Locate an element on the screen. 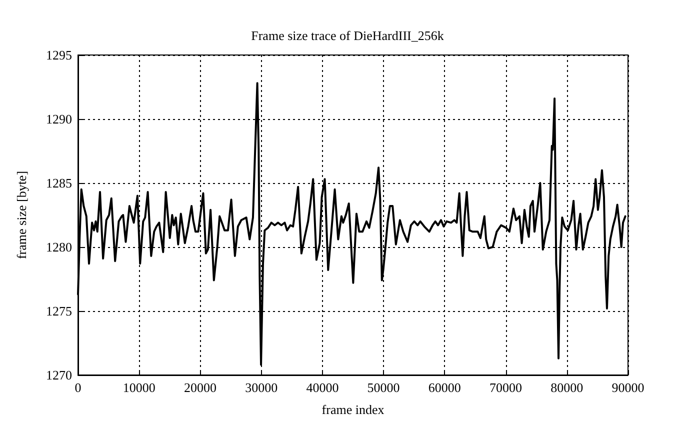 This screenshot has width=695, height=429. x-tick-label: 10000 is located at coordinates (139, 387).